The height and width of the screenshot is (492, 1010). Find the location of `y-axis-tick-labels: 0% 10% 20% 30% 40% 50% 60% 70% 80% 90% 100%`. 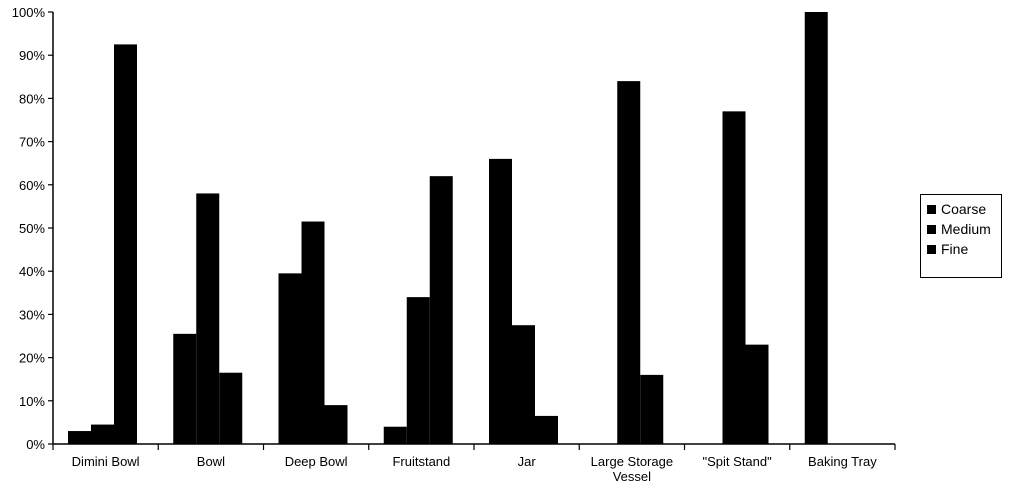

y-axis-tick-labels: 0% 10% 20% 30% 40% 50% 60% 70% 80% 90% 100% is located at coordinates (29, 228).